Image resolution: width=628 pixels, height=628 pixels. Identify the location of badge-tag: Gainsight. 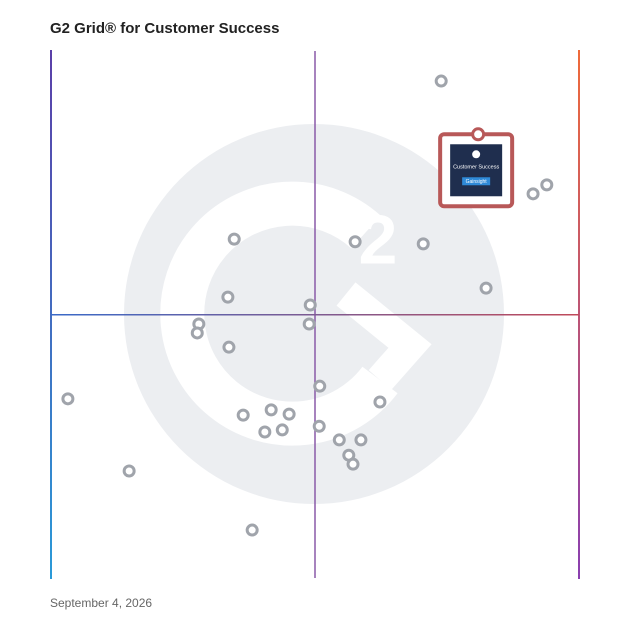
(477, 182).